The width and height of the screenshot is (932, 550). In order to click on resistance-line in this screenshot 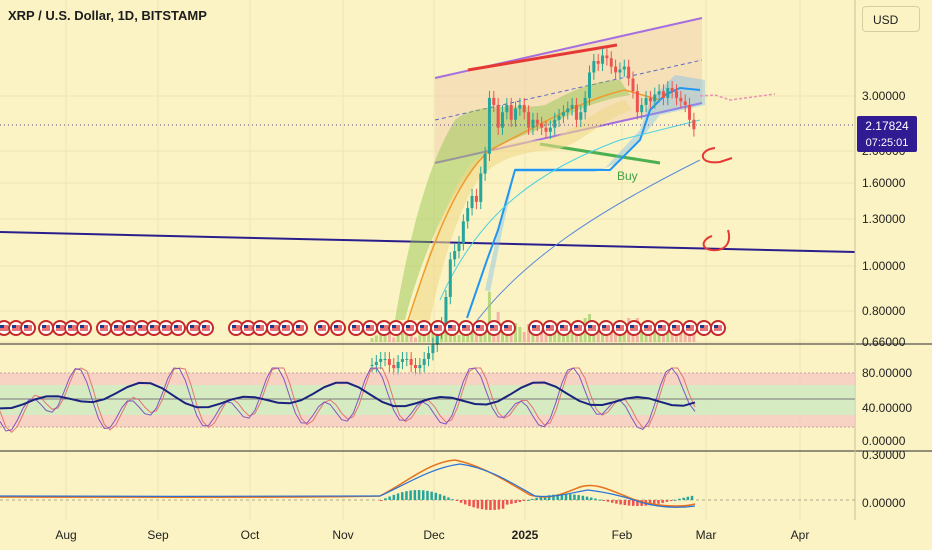, I will do `click(542, 57)`.